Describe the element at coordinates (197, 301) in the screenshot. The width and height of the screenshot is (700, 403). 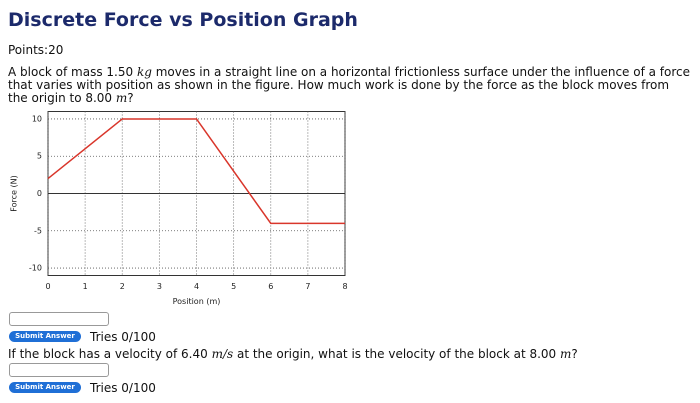
I see `x-axis-label: Position (m)` at that location.